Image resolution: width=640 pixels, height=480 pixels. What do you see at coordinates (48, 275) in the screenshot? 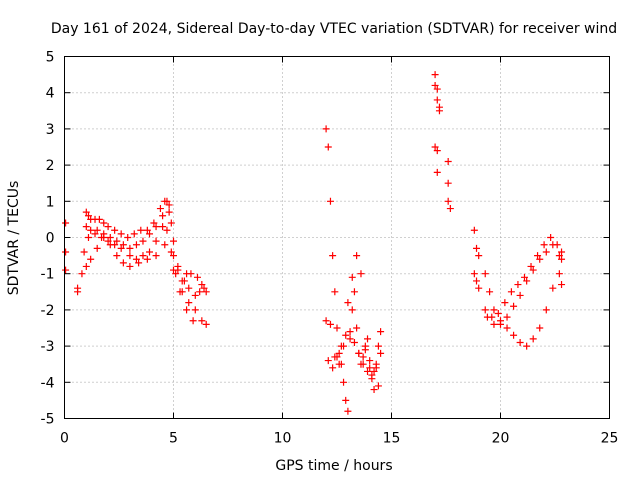
I see `y-tick-label: -1` at bounding box center [48, 275].